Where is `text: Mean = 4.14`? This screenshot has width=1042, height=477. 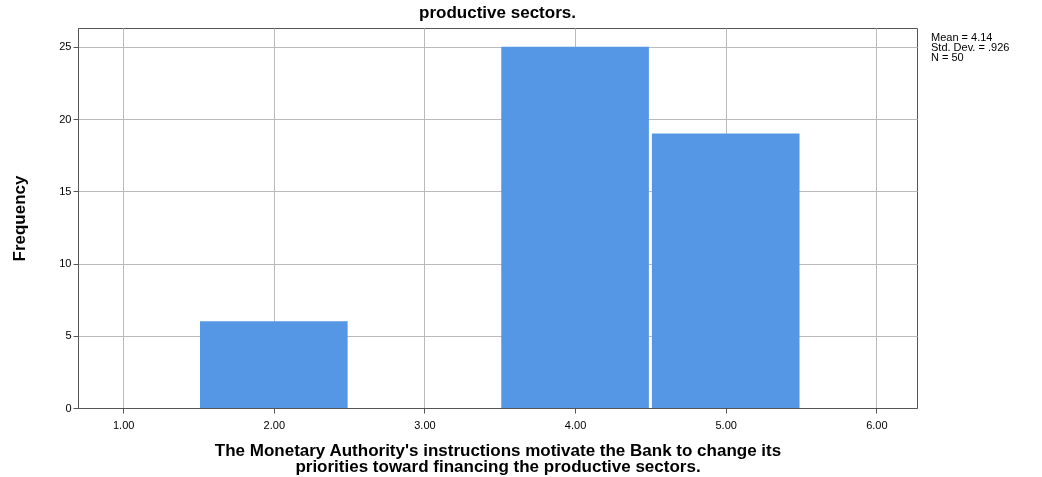 text: Mean = 4.14 is located at coordinates (962, 37).